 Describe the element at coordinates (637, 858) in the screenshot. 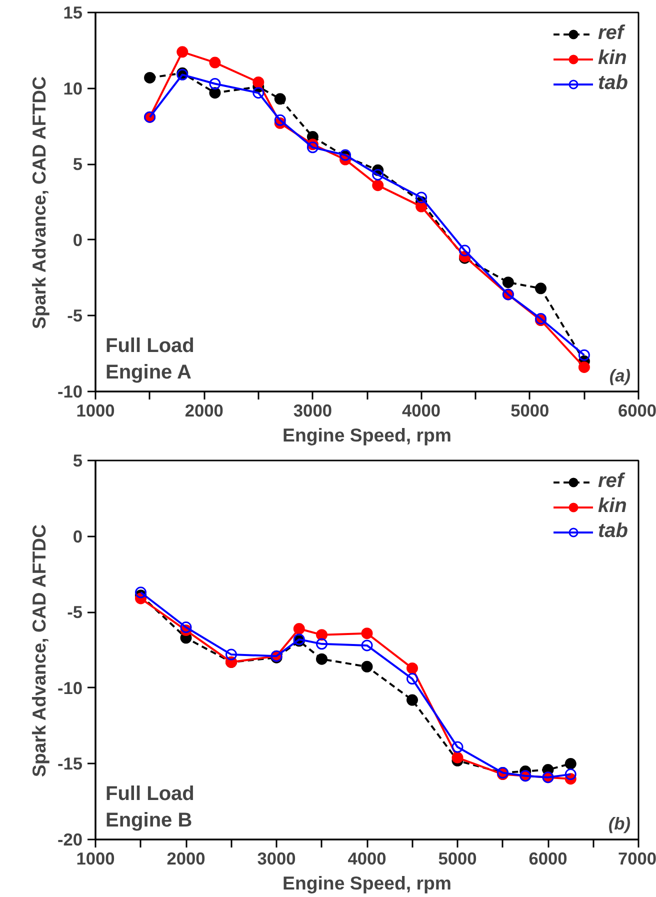

I see `x-tick-label: 7000` at that location.